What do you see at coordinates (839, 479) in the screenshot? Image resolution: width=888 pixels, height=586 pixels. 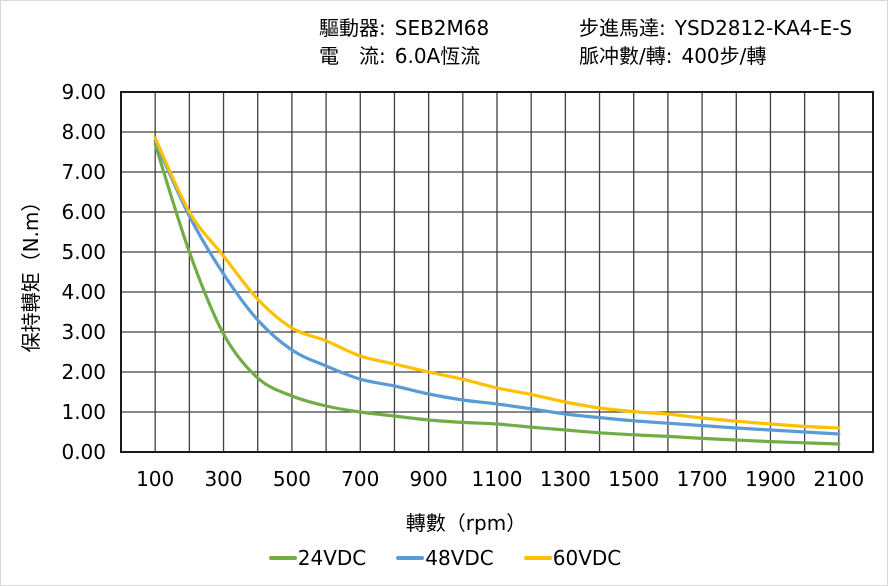 I see `x-tick-label: 2100` at bounding box center [839, 479].